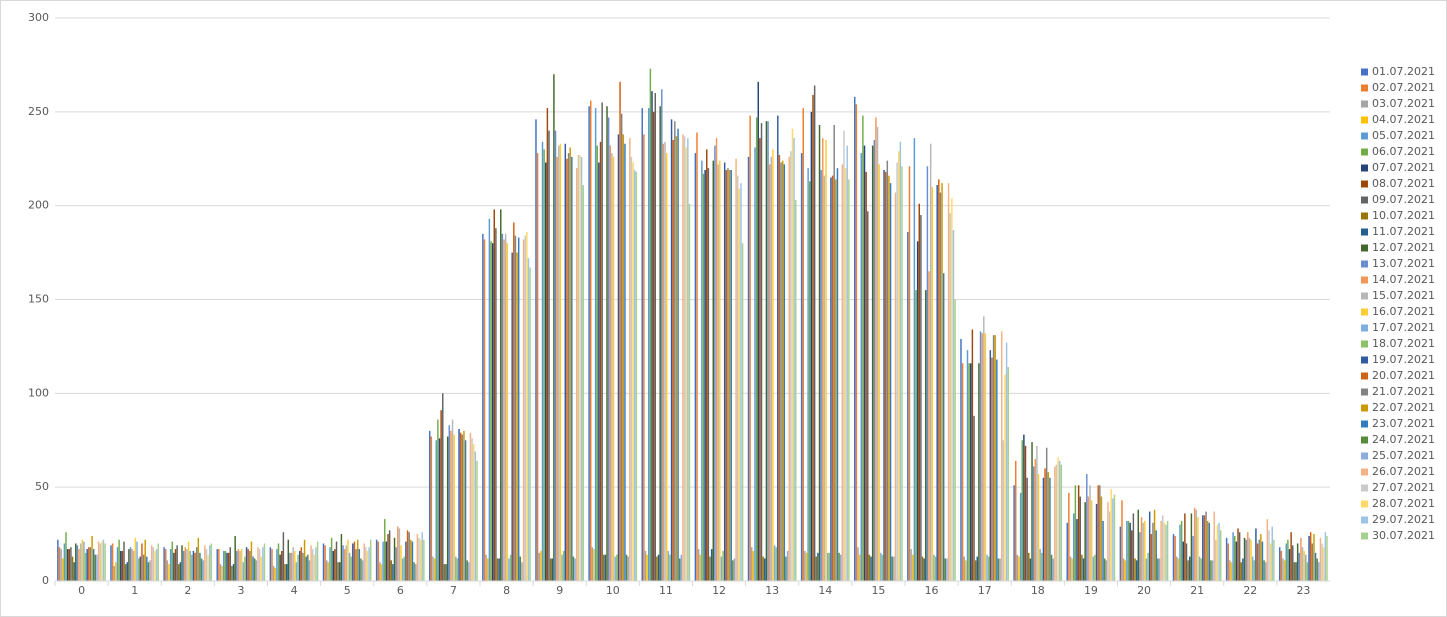 Image resolution: width=1447 pixels, height=617 pixels. What do you see at coordinates (1403, 471) in the screenshot?
I see `legend-label: 26.07.2021` at bounding box center [1403, 471].